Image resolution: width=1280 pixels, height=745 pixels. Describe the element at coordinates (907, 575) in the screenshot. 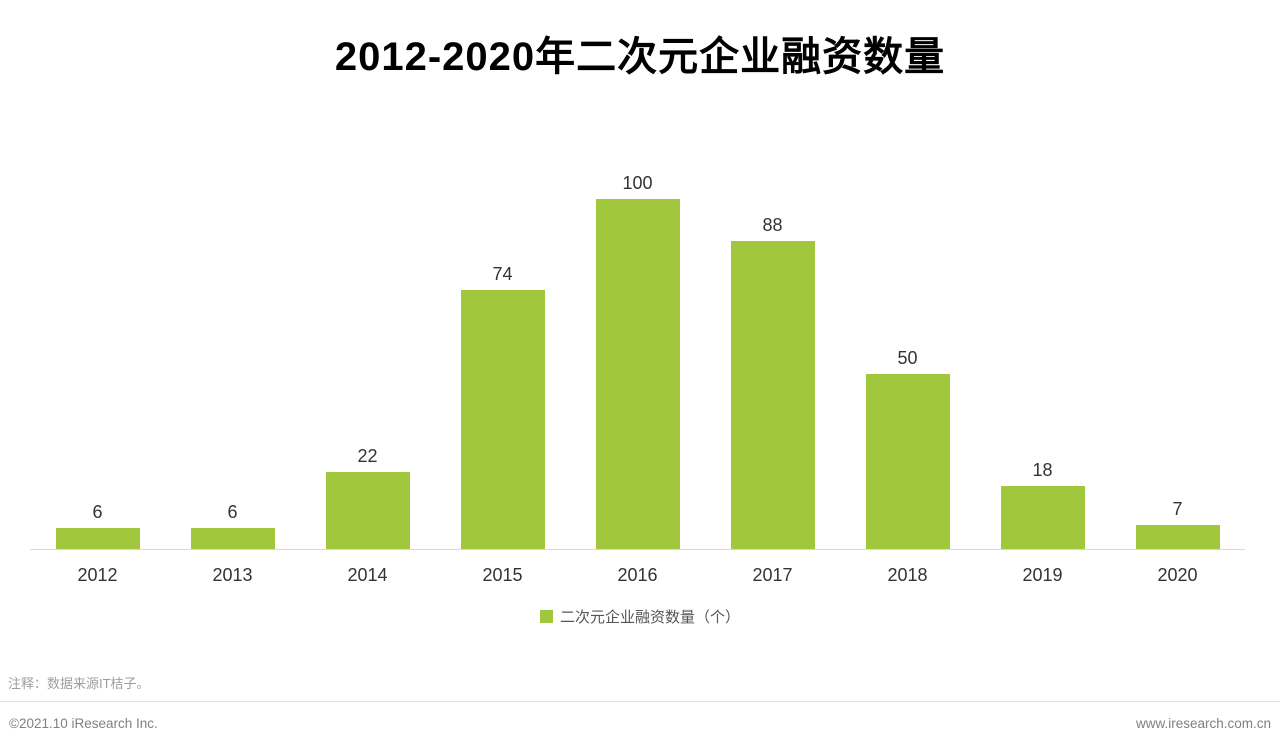

I see `x-axis-label: 2018` at that location.